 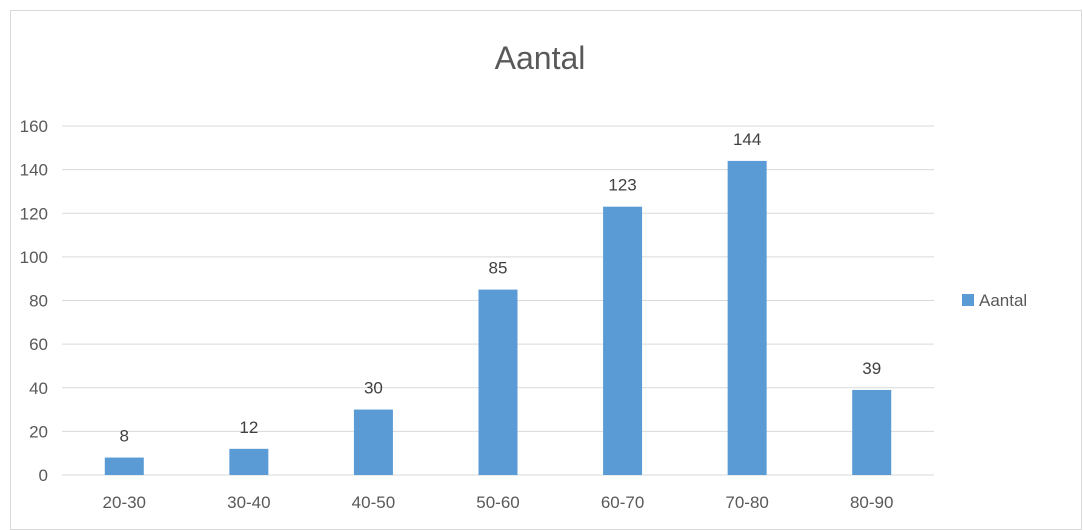 I want to click on data-label-30-40: 12, so click(x=248, y=427).